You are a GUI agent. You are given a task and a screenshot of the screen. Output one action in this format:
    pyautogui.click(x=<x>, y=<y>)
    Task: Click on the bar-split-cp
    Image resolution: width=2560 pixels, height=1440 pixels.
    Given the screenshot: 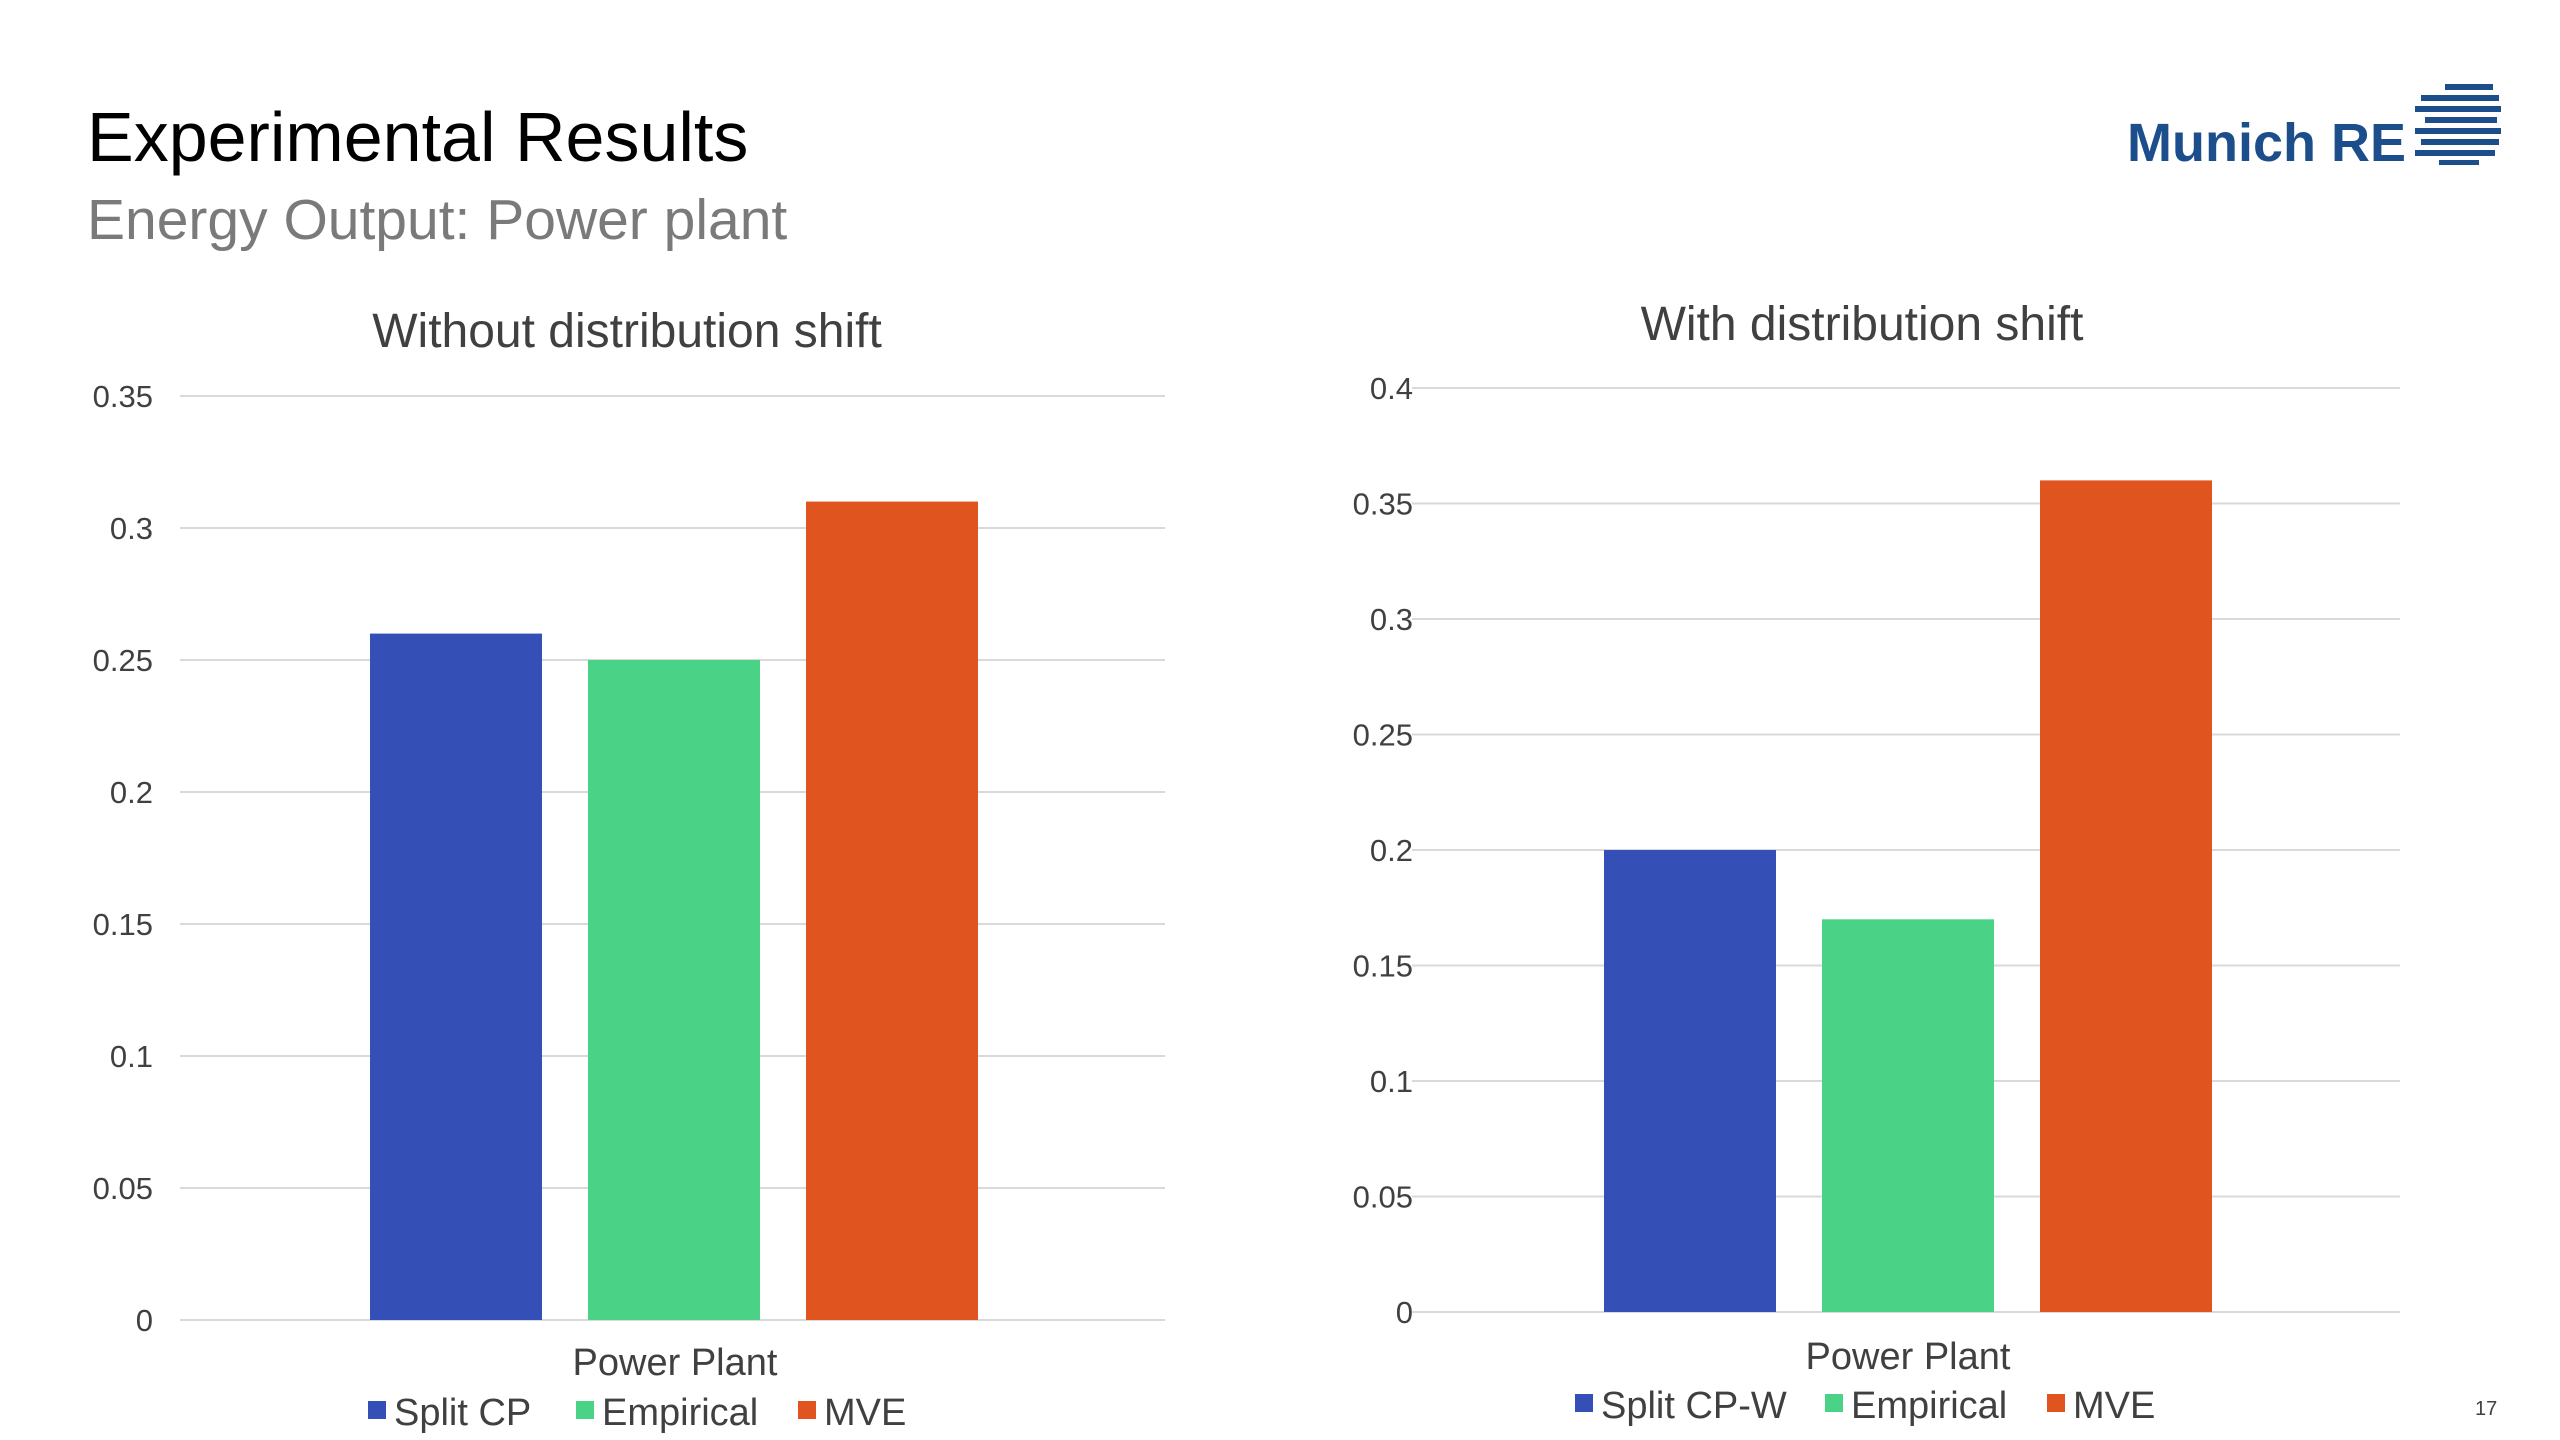 What is the action you would take?
    pyautogui.click(x=456, y=976)
    